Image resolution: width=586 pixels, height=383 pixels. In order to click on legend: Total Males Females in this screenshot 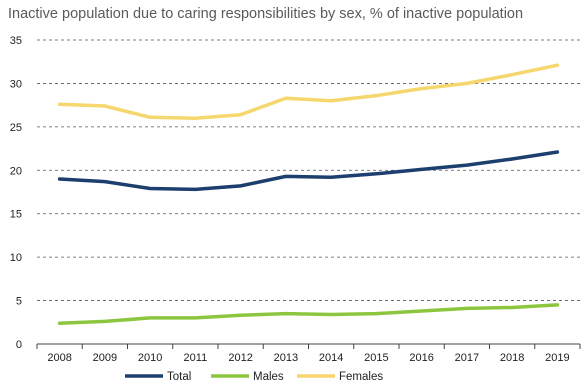, I will do `click(254, 377)`.